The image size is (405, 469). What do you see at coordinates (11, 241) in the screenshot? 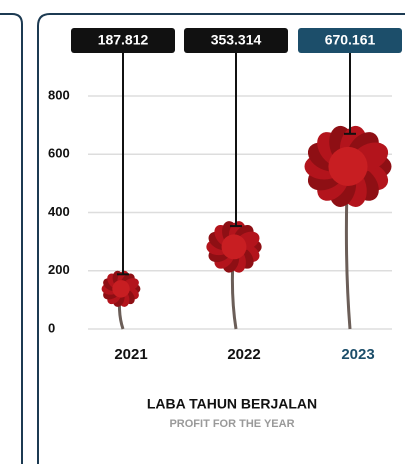
I see `left-panel-border` at bounding box center [11, 241].